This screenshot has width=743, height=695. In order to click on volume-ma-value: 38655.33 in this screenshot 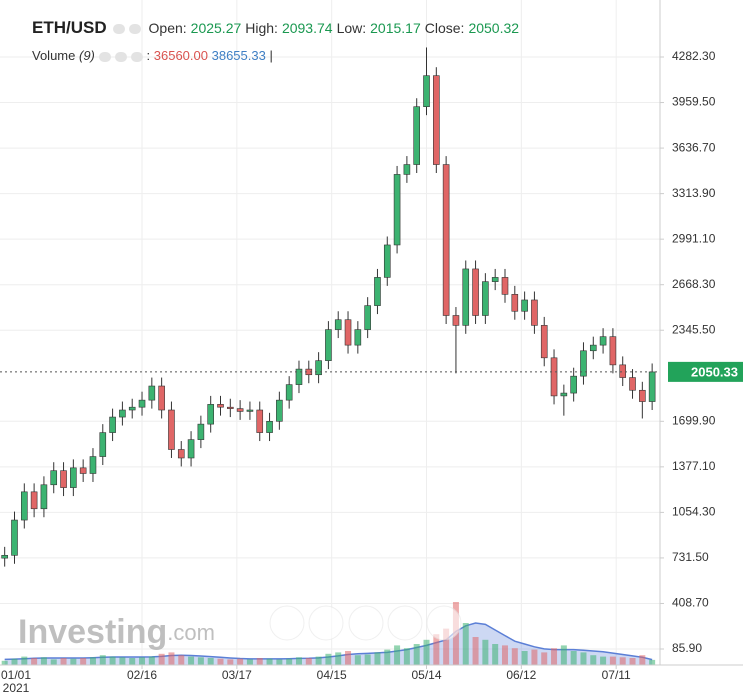, I will do `click(238, 55)`.